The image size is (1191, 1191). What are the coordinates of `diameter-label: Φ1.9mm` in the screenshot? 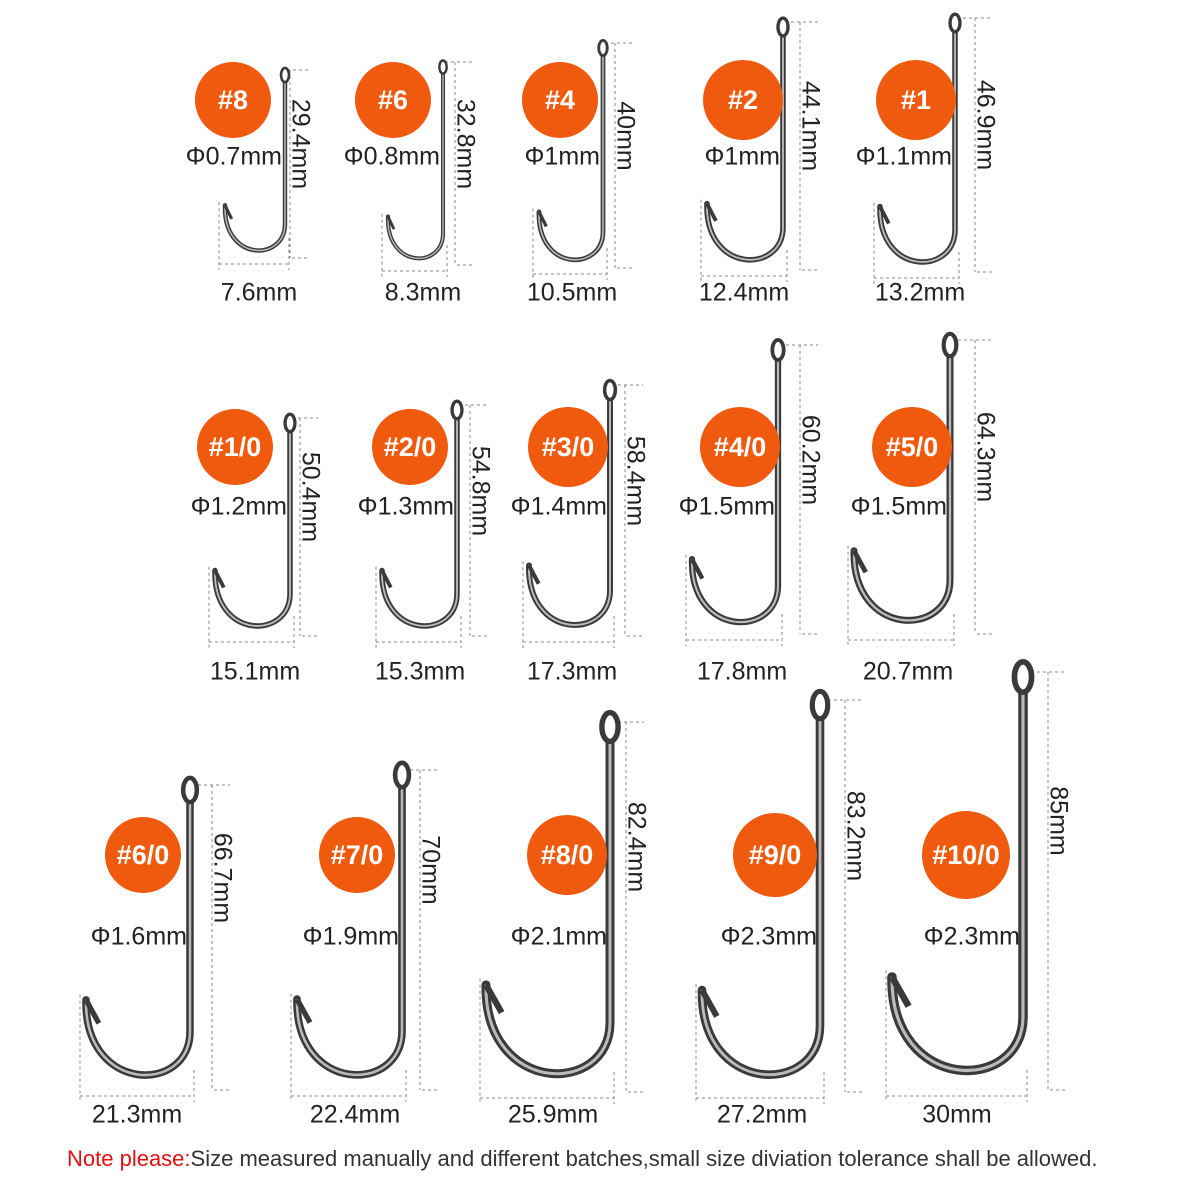 It's located at (350, 936).